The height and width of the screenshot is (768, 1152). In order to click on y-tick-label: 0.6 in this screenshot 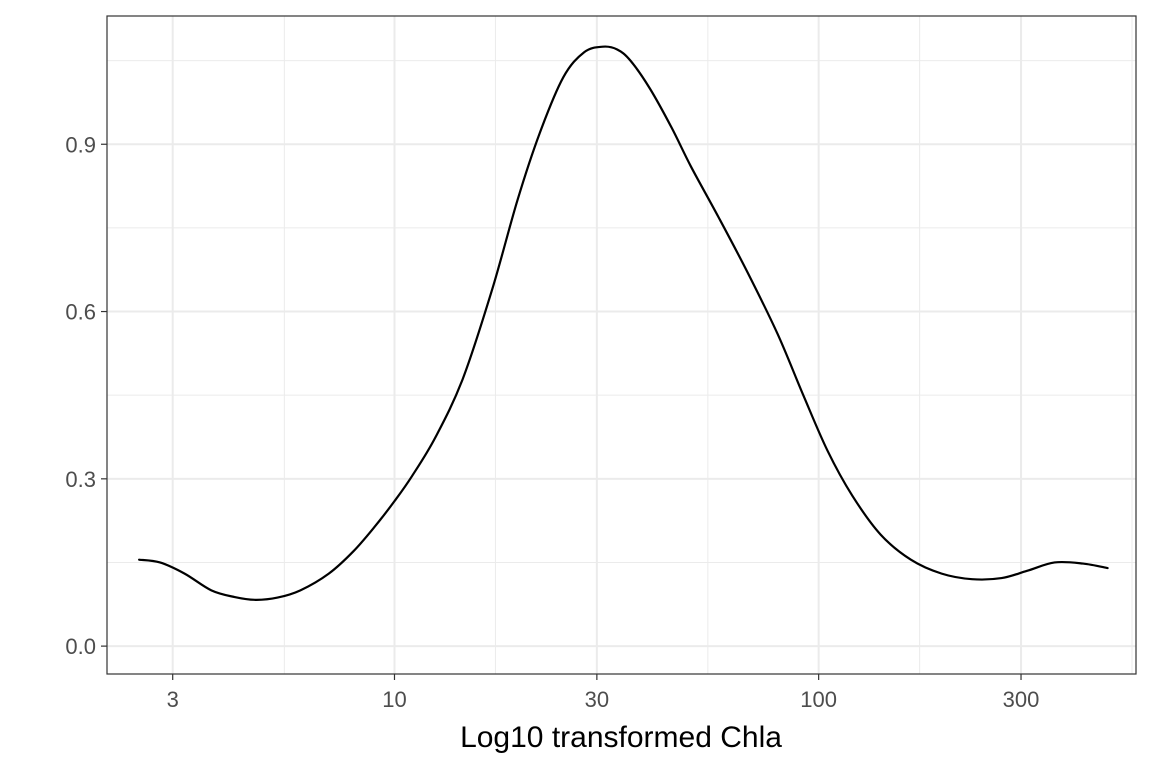, I will do `click(80, 312)`.